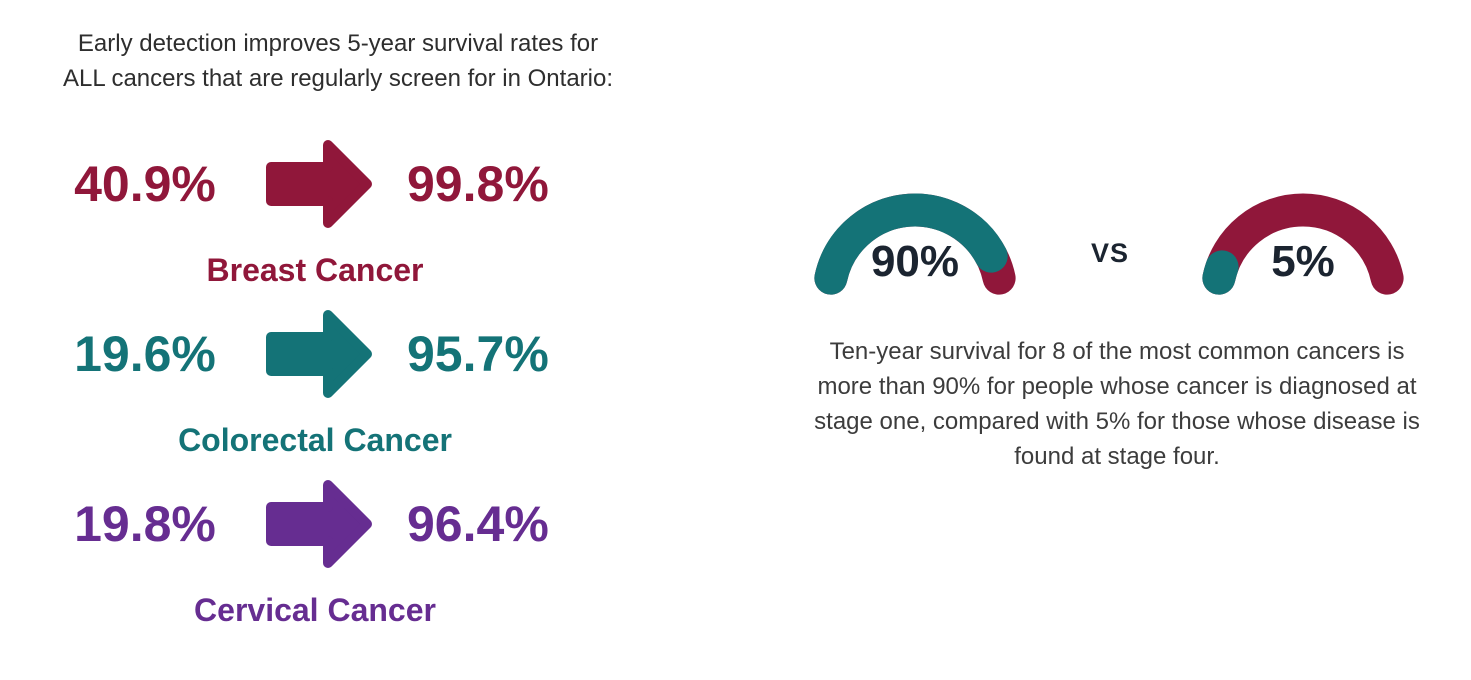 Image resolution: width=1471 pixels, height=680 pixels. I want to click on rate-comparison: 19.8% 96.4%, so click(304, 524).